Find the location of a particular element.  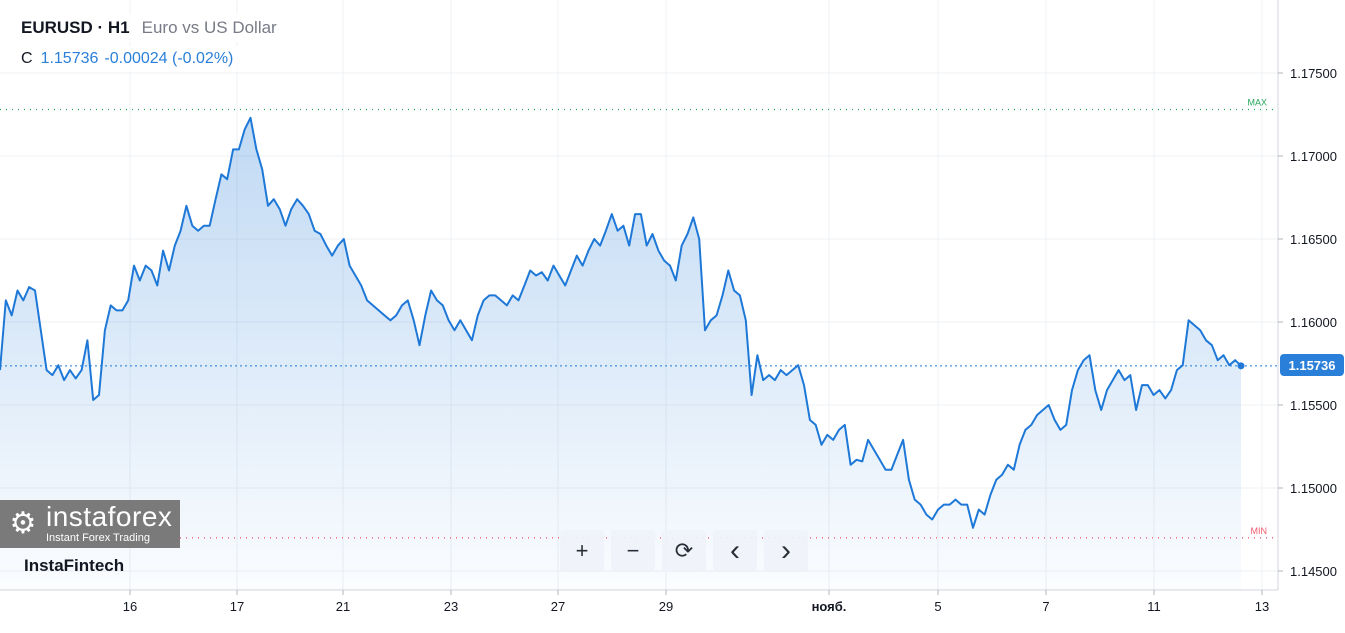

y-tick-label: 1.15000 is located at coordinates (1313, 488).